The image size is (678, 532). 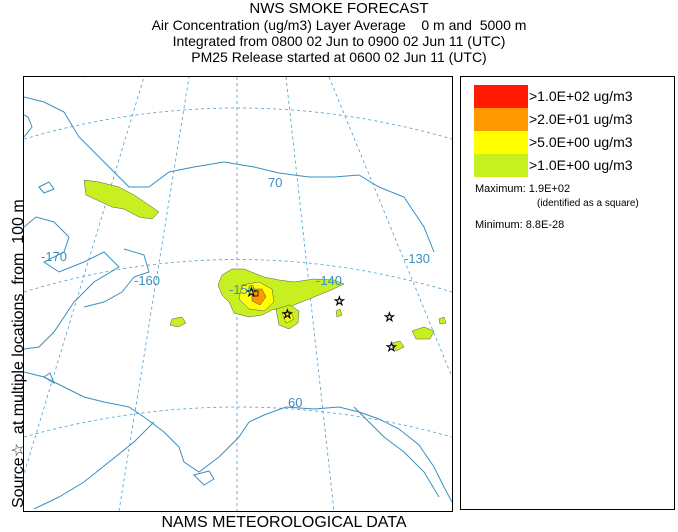 What do you see at coordinates (398, 346) in the screenshot?
I see `plume-east-b` at bounding box center [398, 346].